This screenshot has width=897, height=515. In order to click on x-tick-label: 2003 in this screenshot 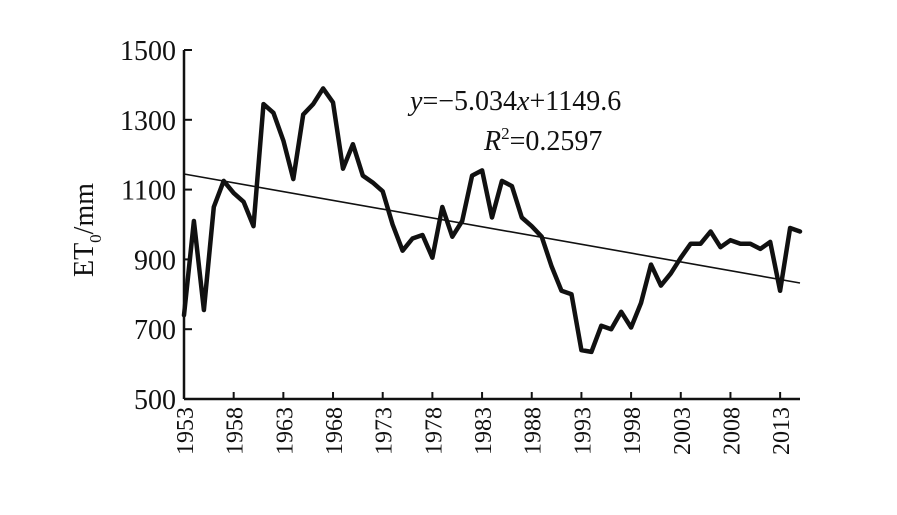, I will do `click(683, 431)`.